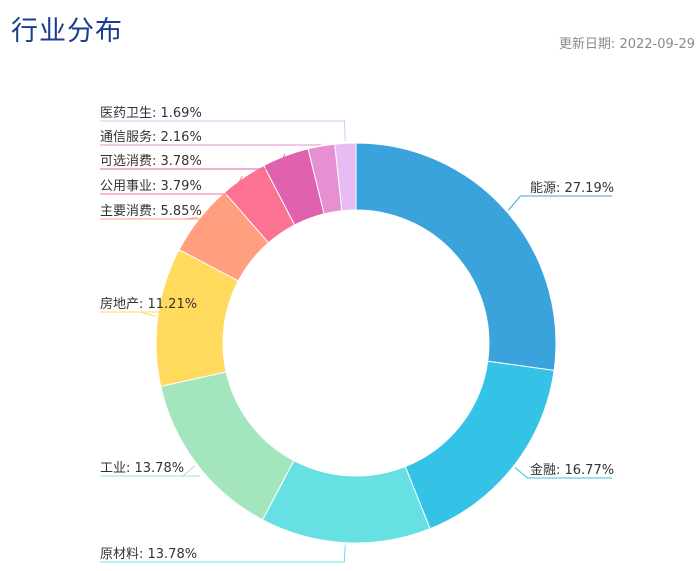 Image resolution: width=700 pixels, height=571 pixels. I want to click on update-date-value: 2022-09-29, so click(657, 44).